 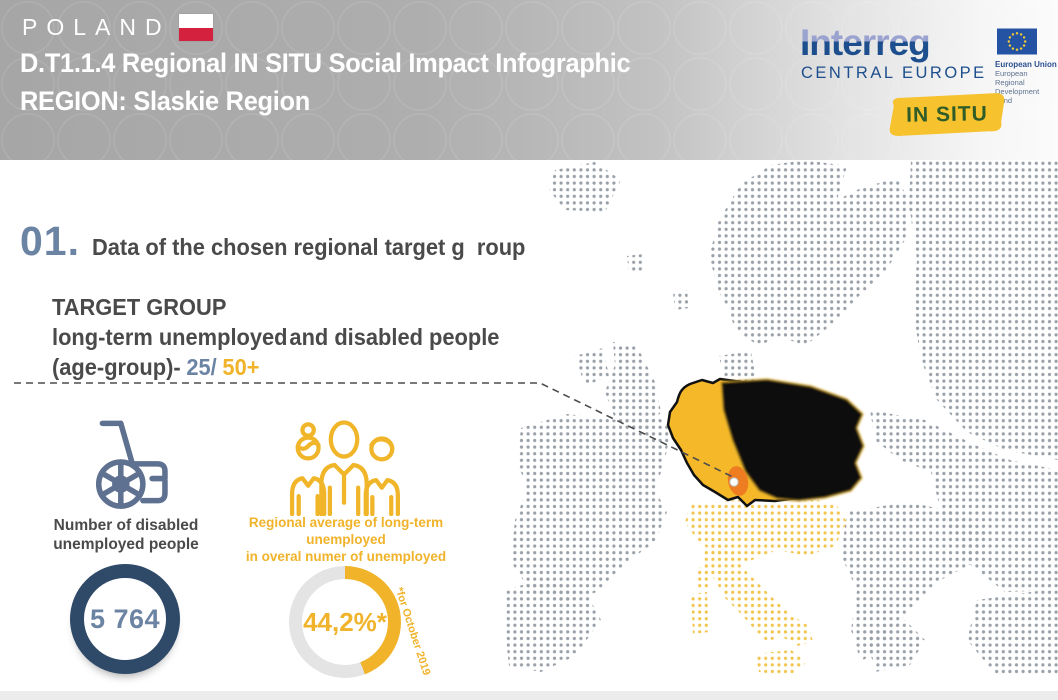 I want to click on age-group-25: 25/, so click(x=201, y=367).